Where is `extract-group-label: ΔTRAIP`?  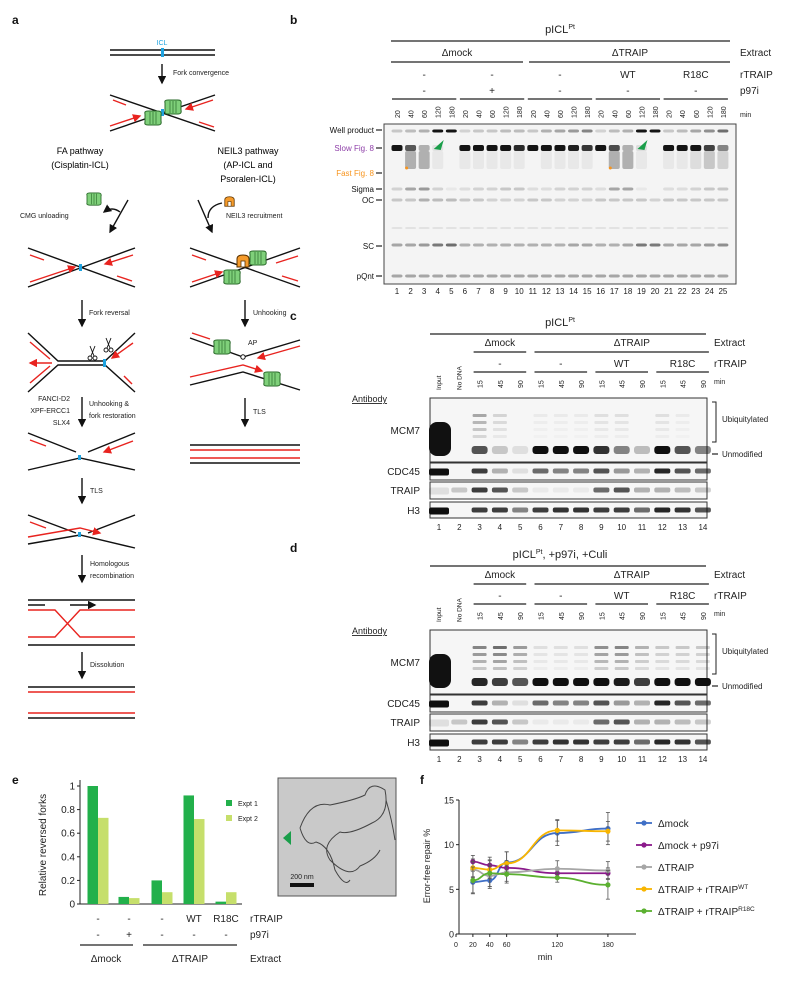 extract-group-label: ΔTRAIP is located at coordinates (632, 343).